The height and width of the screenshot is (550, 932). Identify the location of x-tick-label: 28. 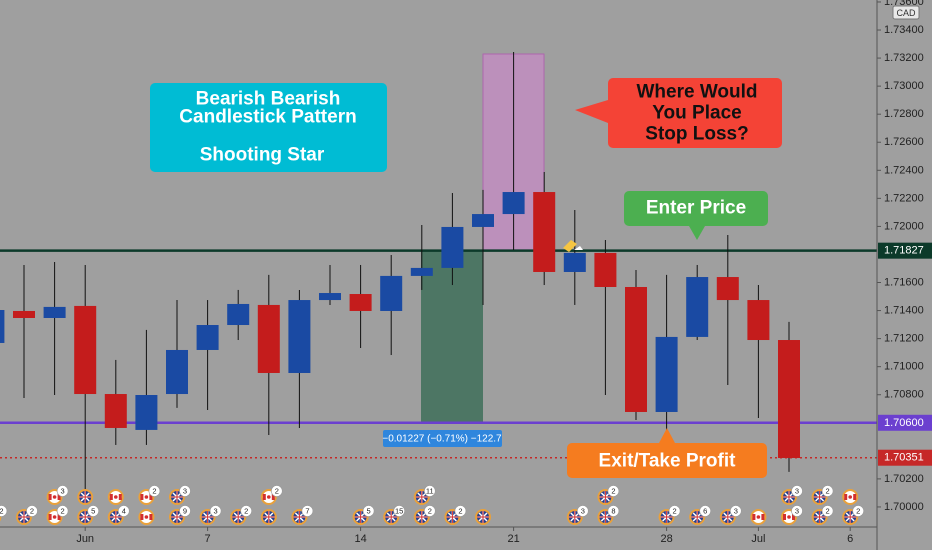
(666, 539).